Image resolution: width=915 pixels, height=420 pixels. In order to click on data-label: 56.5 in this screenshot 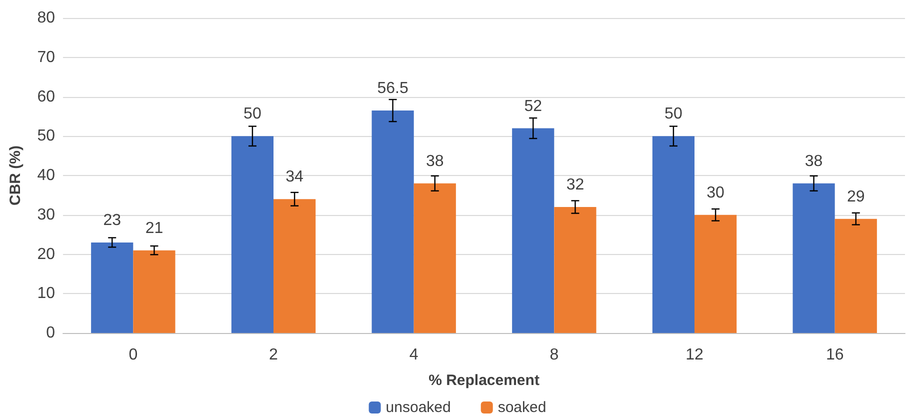, I will do `click(392, 89)`.